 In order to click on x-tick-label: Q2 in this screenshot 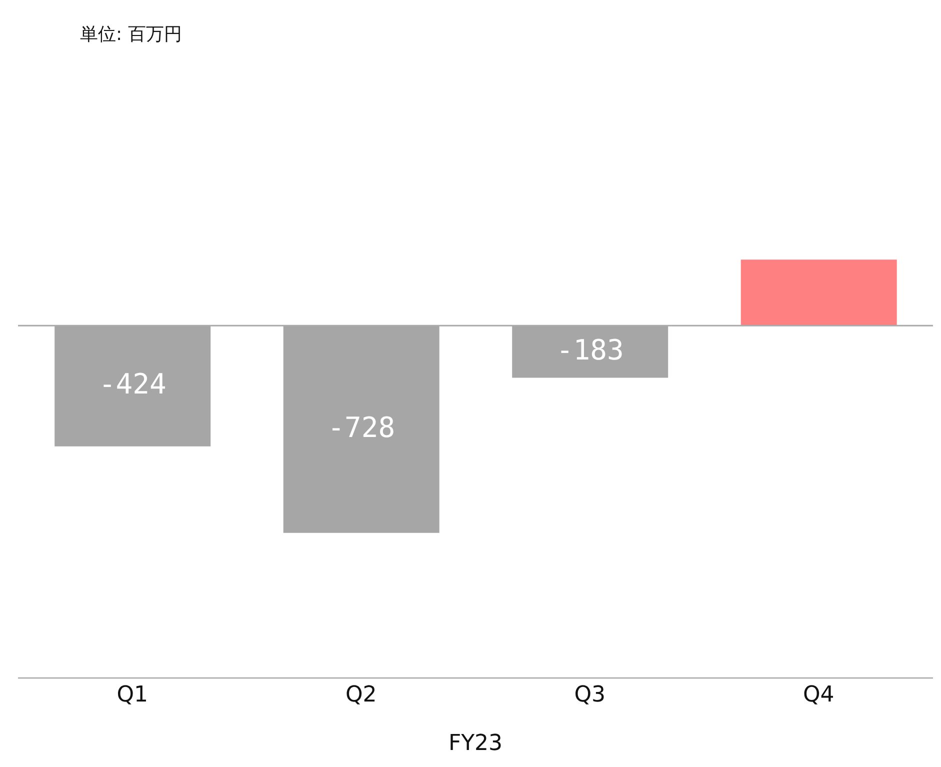, I will do `click(361, 695)`.